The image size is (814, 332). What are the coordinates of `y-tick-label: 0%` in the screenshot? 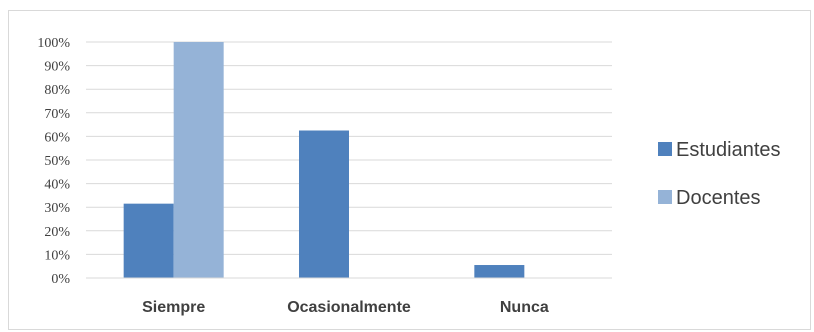 It's located at (60, 279).